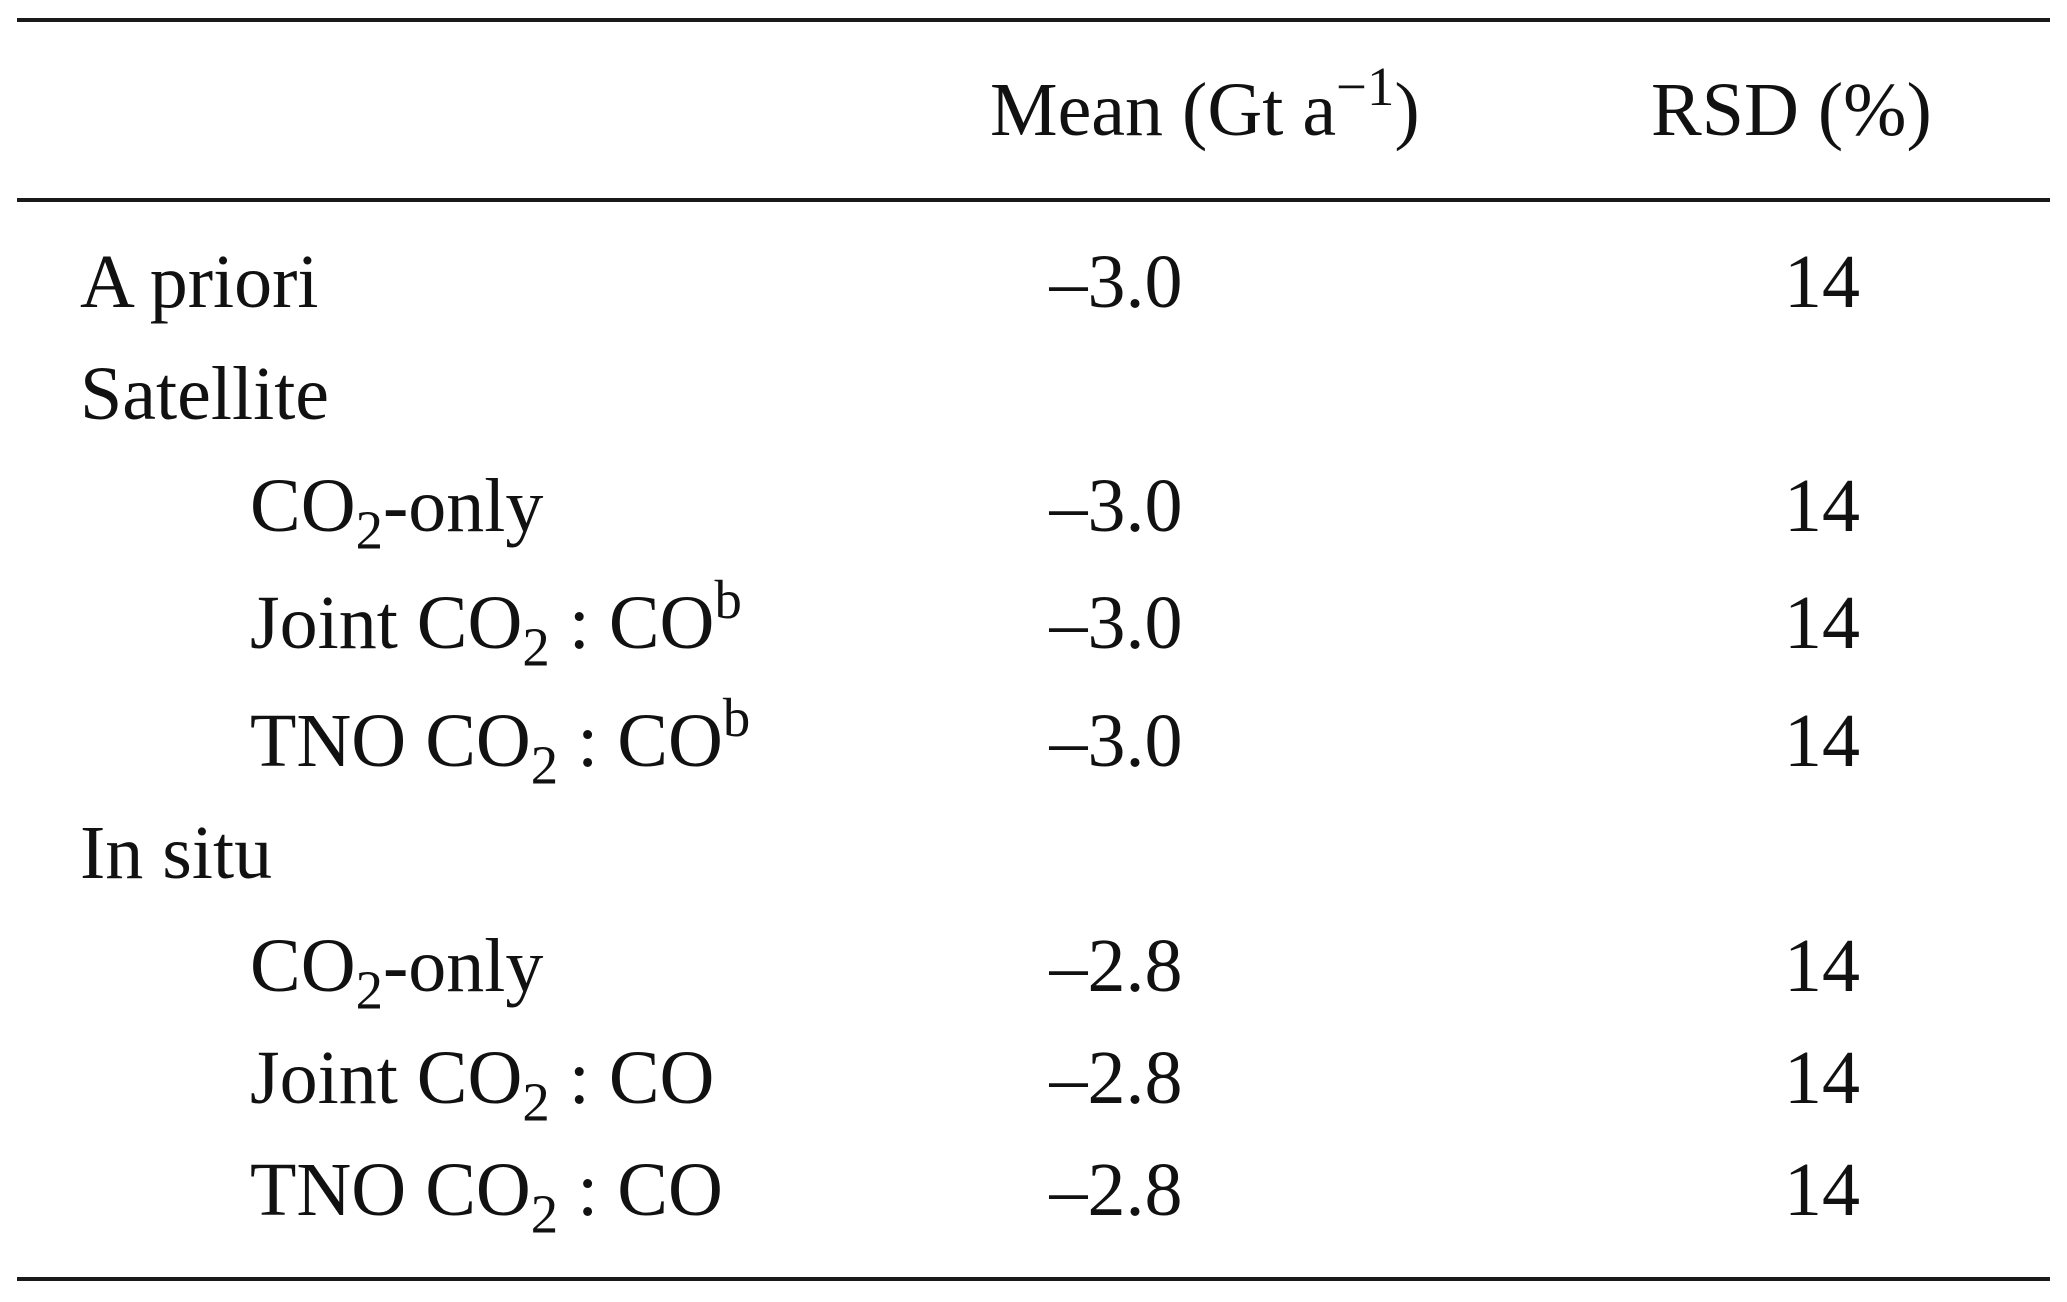  Describe the element at coordinates (1116, 506) in the screenshot. I see `row-mean-satellite-co2-only: –3.0` at that location.